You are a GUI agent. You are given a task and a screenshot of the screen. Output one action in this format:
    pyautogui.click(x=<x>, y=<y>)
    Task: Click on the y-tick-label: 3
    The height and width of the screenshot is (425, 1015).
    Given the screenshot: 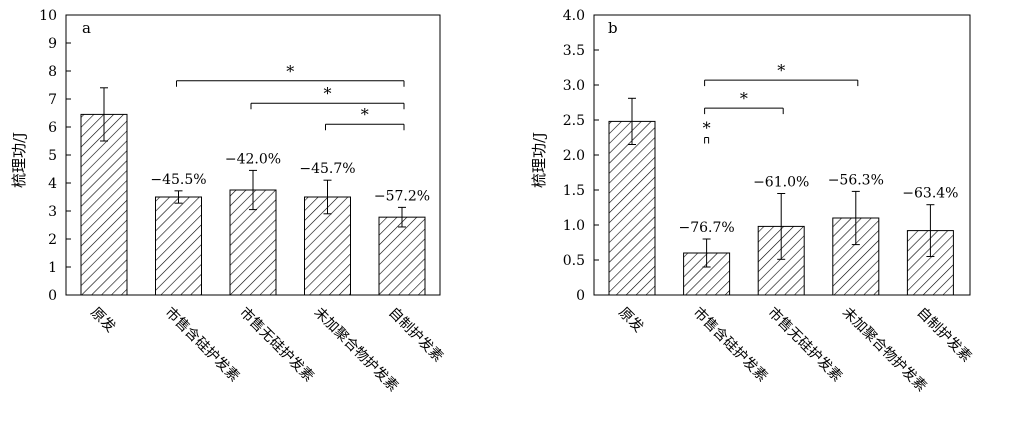 What is the action you would take?
    pyautogui.click(x=52, y=212)
    